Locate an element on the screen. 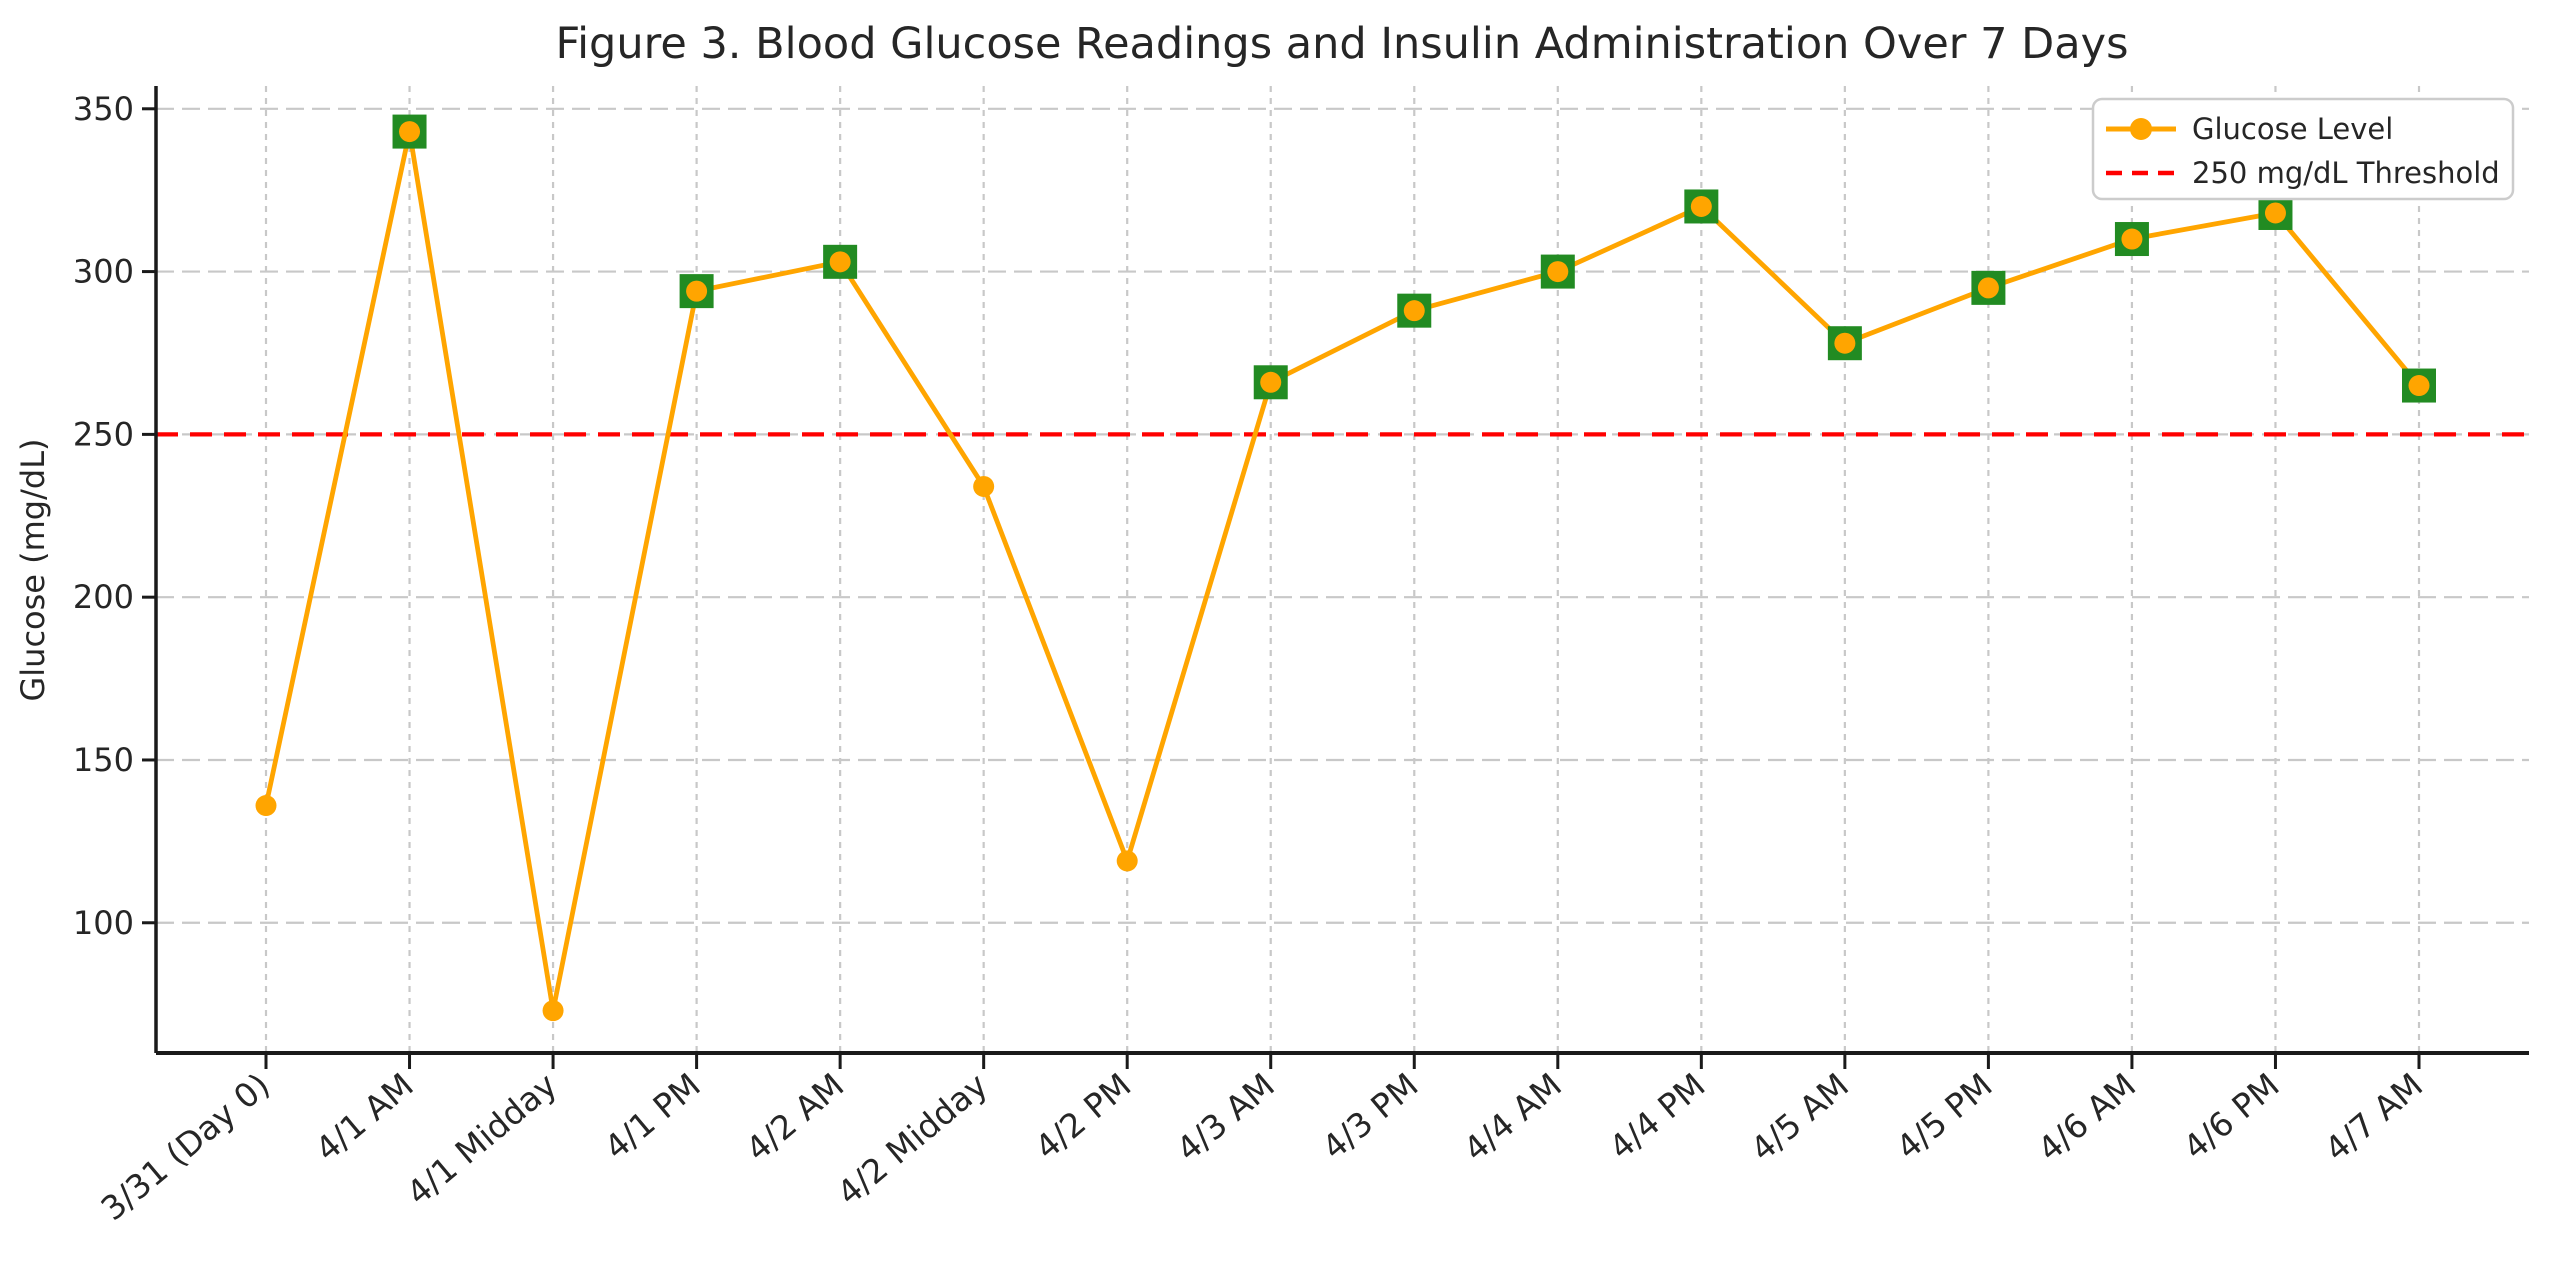 The height and width of the screenshot is (1280, 2560). legend-glucose-dot-swatch is located at coordinates (2141, 129).